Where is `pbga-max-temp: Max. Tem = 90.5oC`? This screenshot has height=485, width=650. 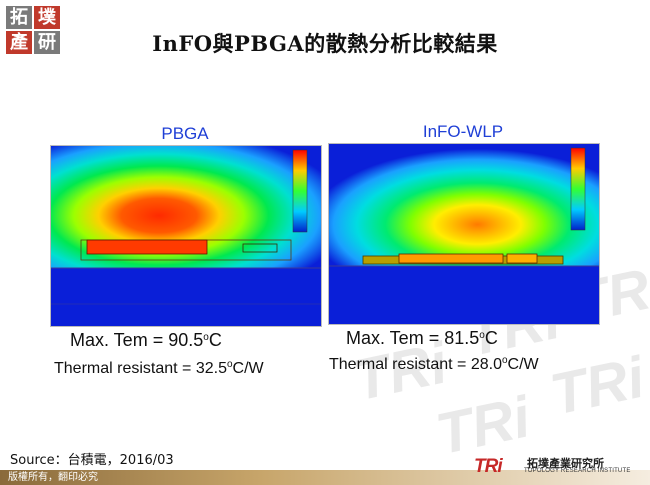 pbga-max-temp: Max. Tem = 90.5oC is located at coordinates (146, 340).